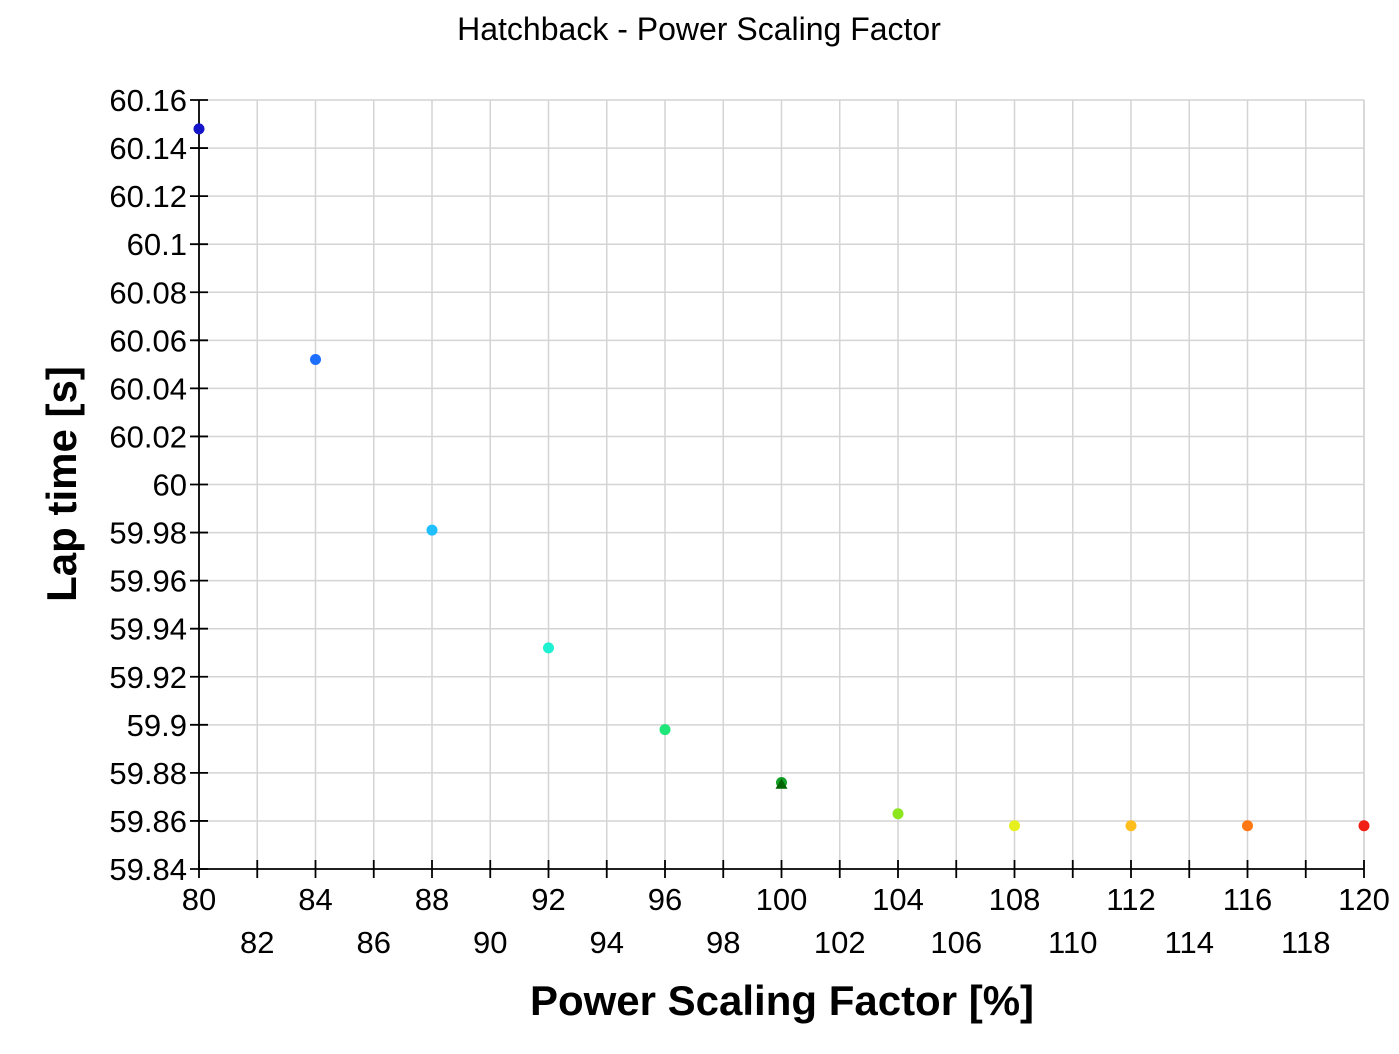  I want to click on x-tick-label: 80, so click(199, 899).